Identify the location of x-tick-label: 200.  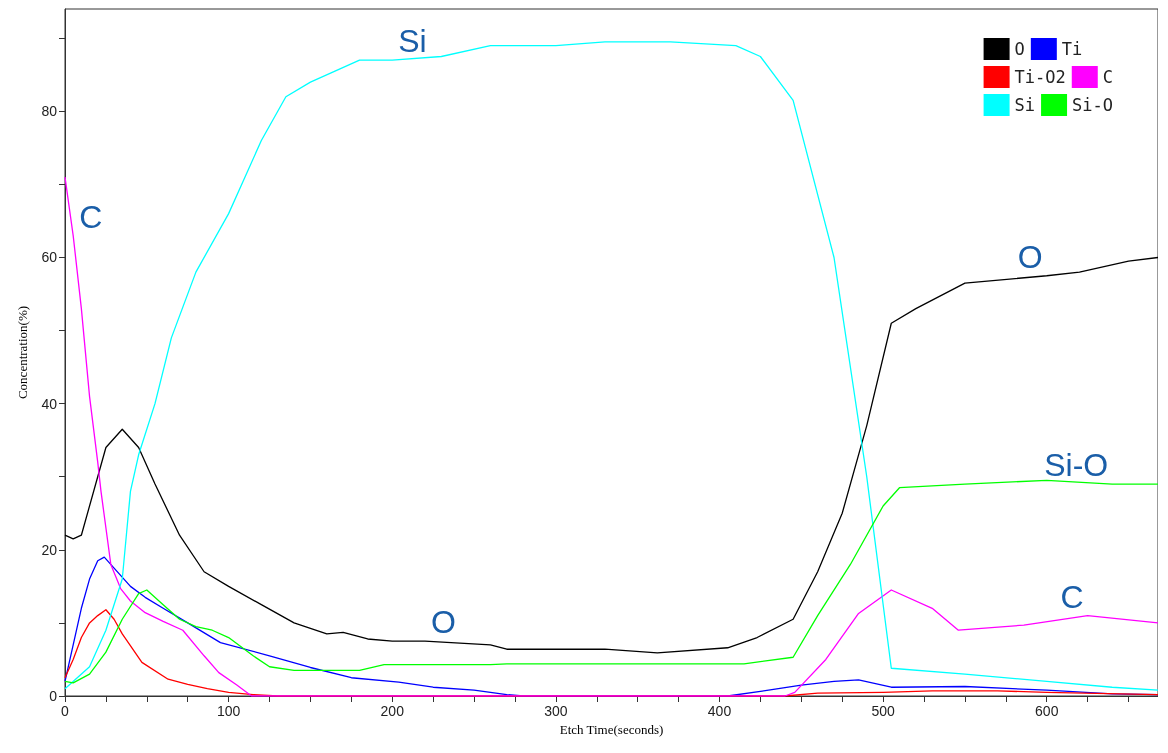
(392, 711).